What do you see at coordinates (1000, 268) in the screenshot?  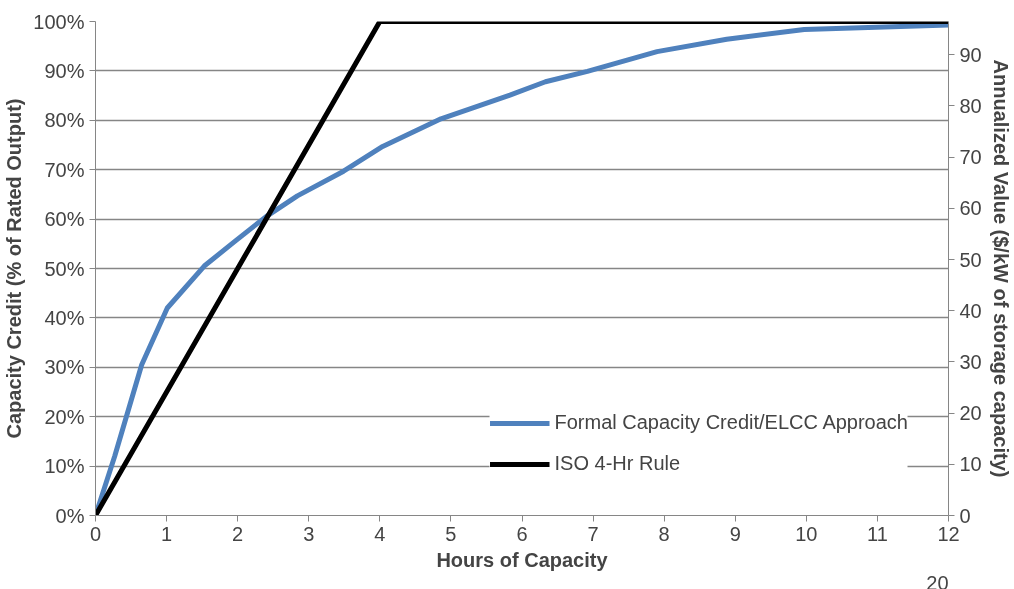 I see `y2-axis-title: Annualized Value ($/kW of storage capacity)` at bounding box center [1000, 268].